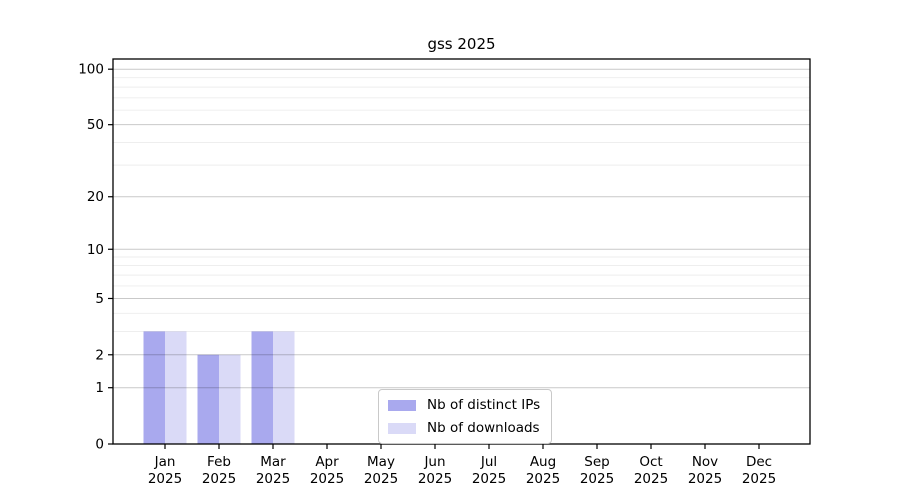 This screenshot has height=500, width=900. What do you see at coordinates (99, 355) in the screenshot?
I see `y-tick-label: 2` at bounding box center [99, 355].